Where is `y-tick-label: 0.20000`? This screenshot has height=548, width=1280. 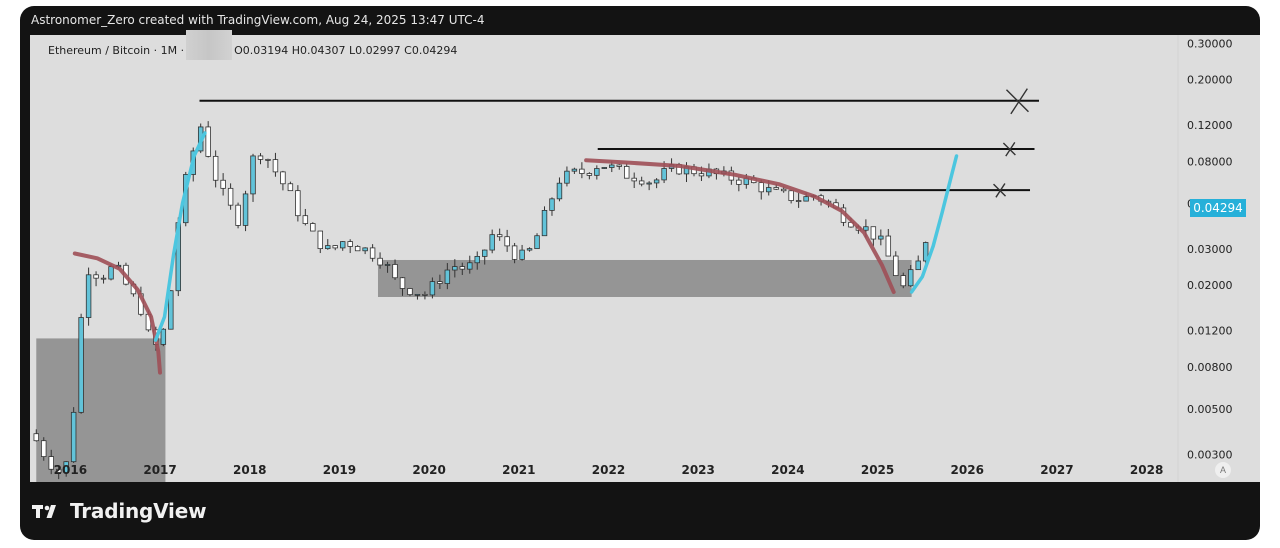
y-tick-label: 0.20000 is located at coordinates (1210, 80).